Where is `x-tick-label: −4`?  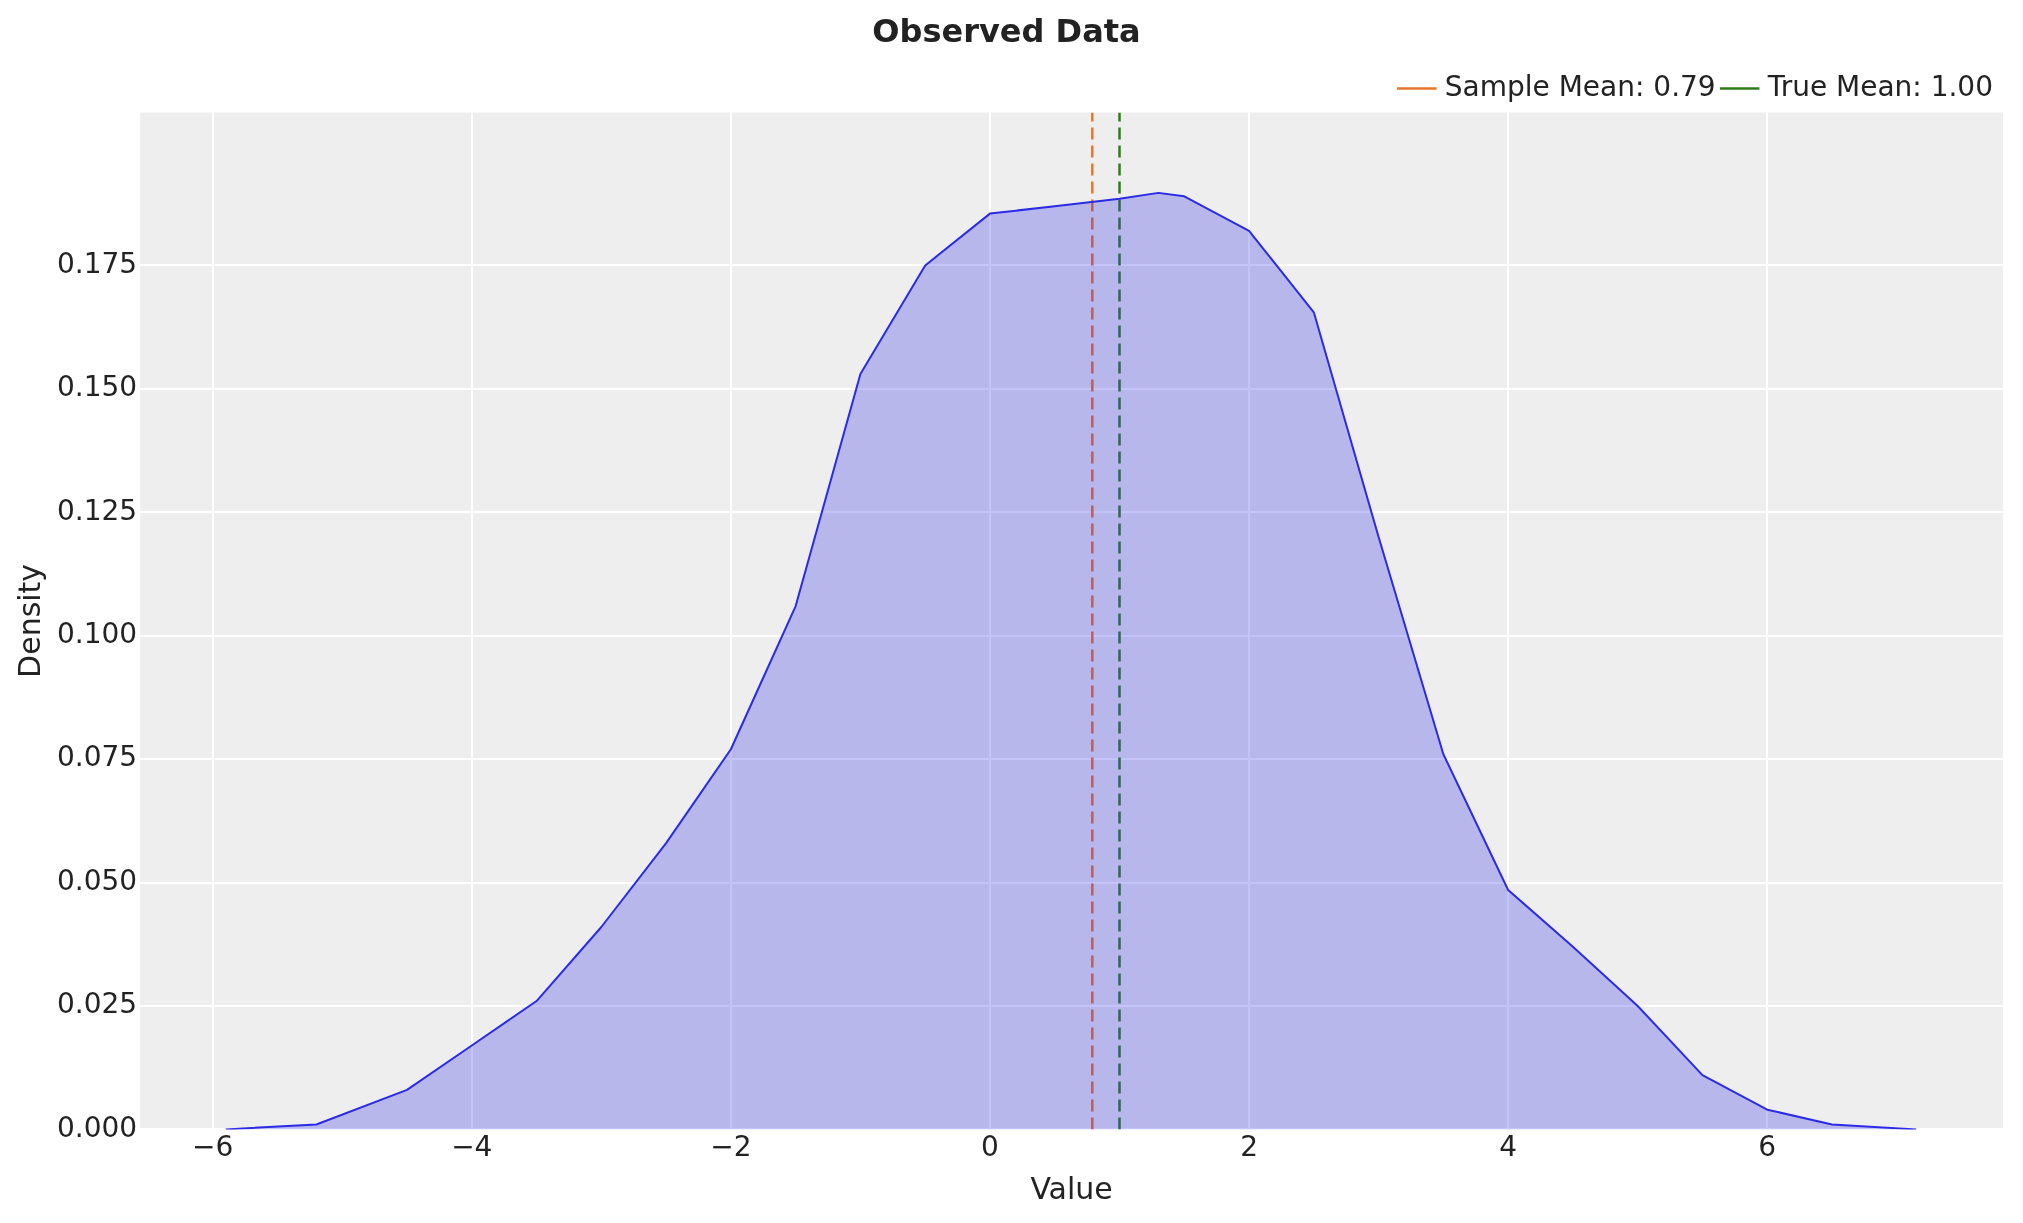 x-tick-label: −4 is located at coordinates (472, 1147).